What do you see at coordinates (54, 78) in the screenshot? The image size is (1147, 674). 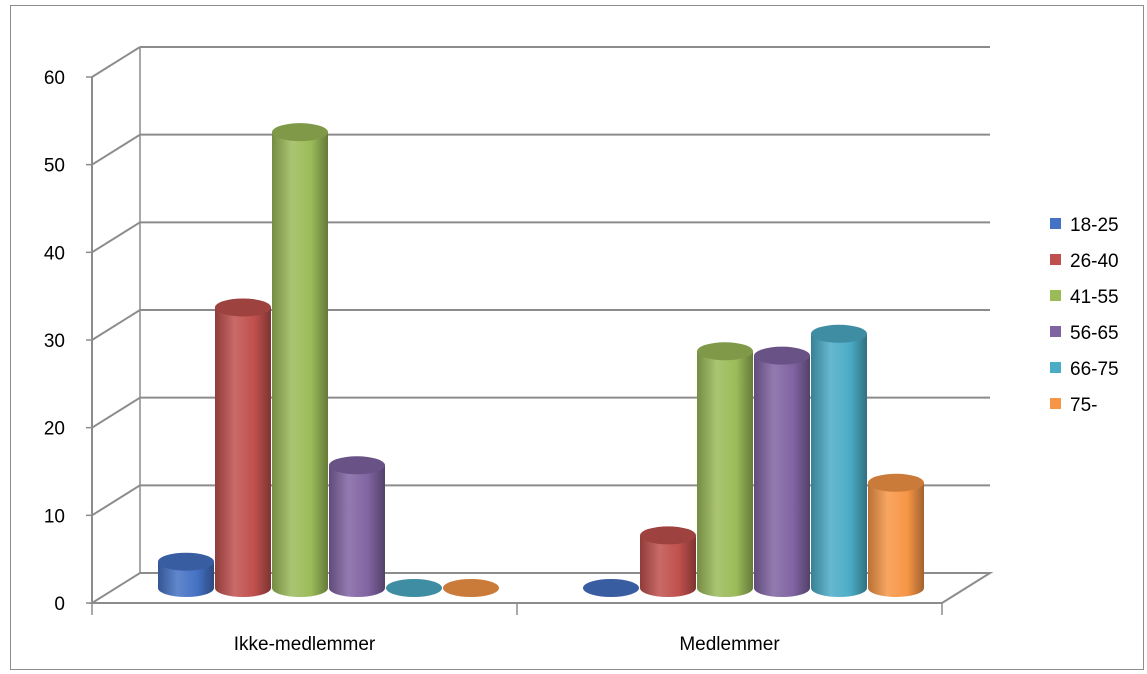 I see `y-tick-label: 60` at bounding box center [54, 78].